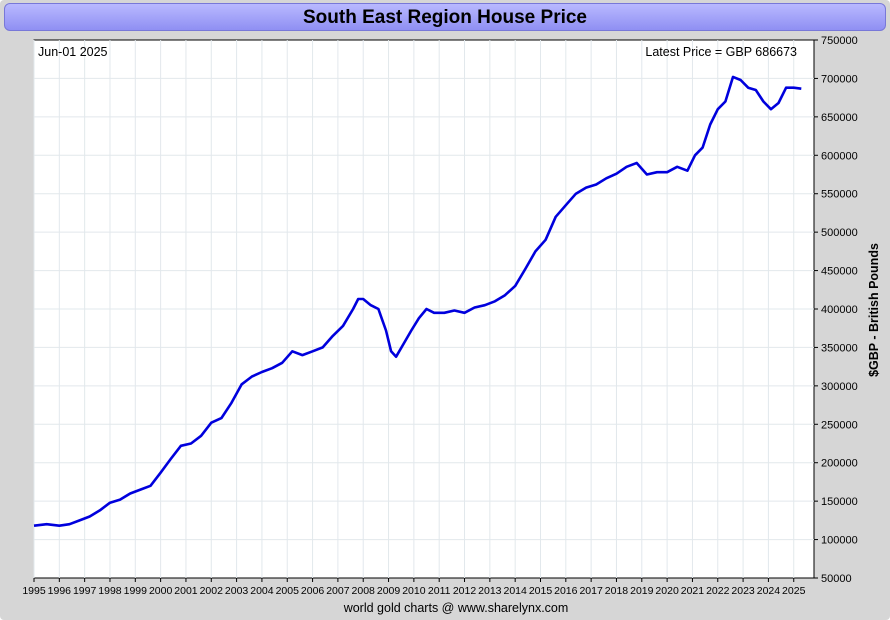  I want to click on y-tick-label: 750000, so click(839, 41).